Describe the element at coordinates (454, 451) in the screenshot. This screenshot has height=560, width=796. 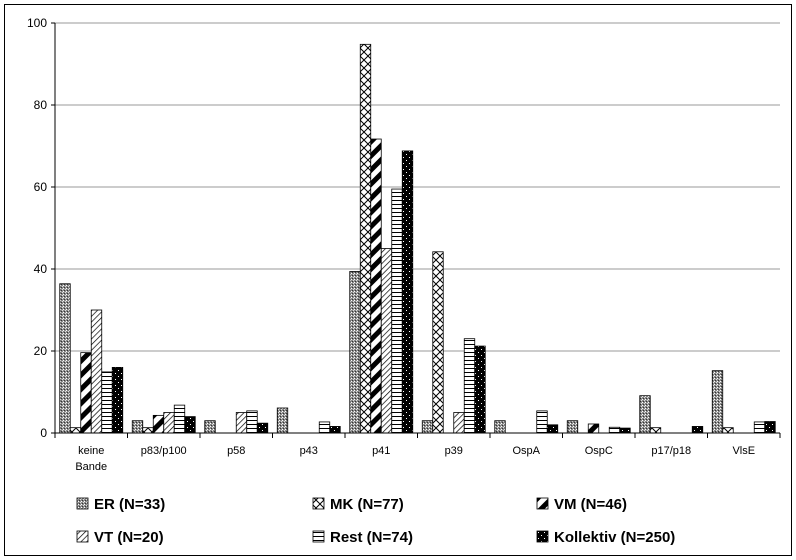
I see `x-tick-label: p39` at that location.